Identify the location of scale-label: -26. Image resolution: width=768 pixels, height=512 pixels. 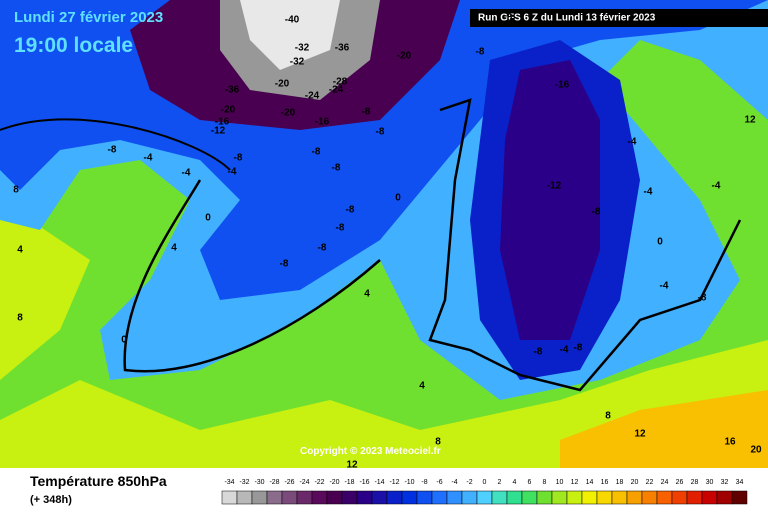
(289, 482).